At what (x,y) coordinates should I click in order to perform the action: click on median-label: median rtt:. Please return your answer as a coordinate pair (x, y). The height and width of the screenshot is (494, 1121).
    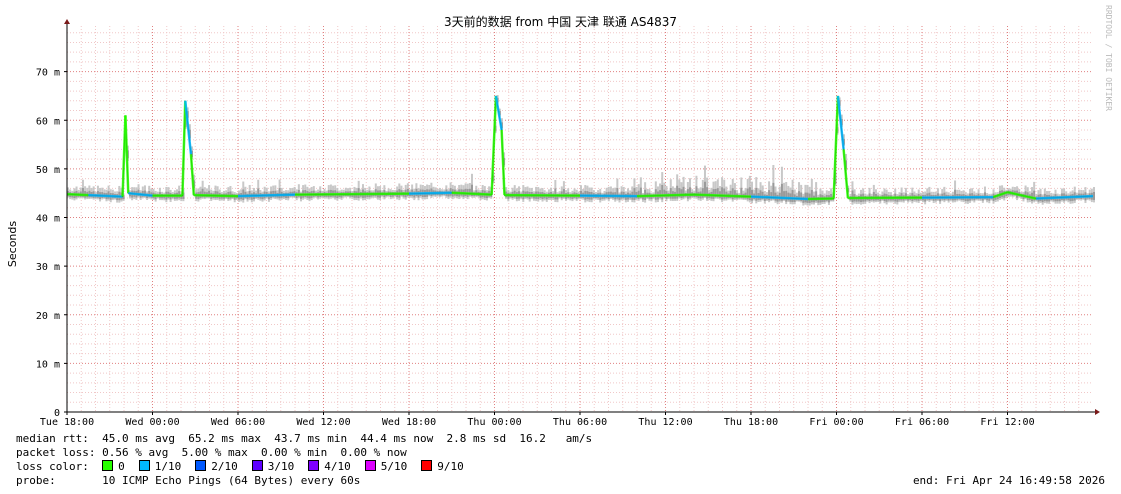
    Looking at the image, I should click on (52, 438).